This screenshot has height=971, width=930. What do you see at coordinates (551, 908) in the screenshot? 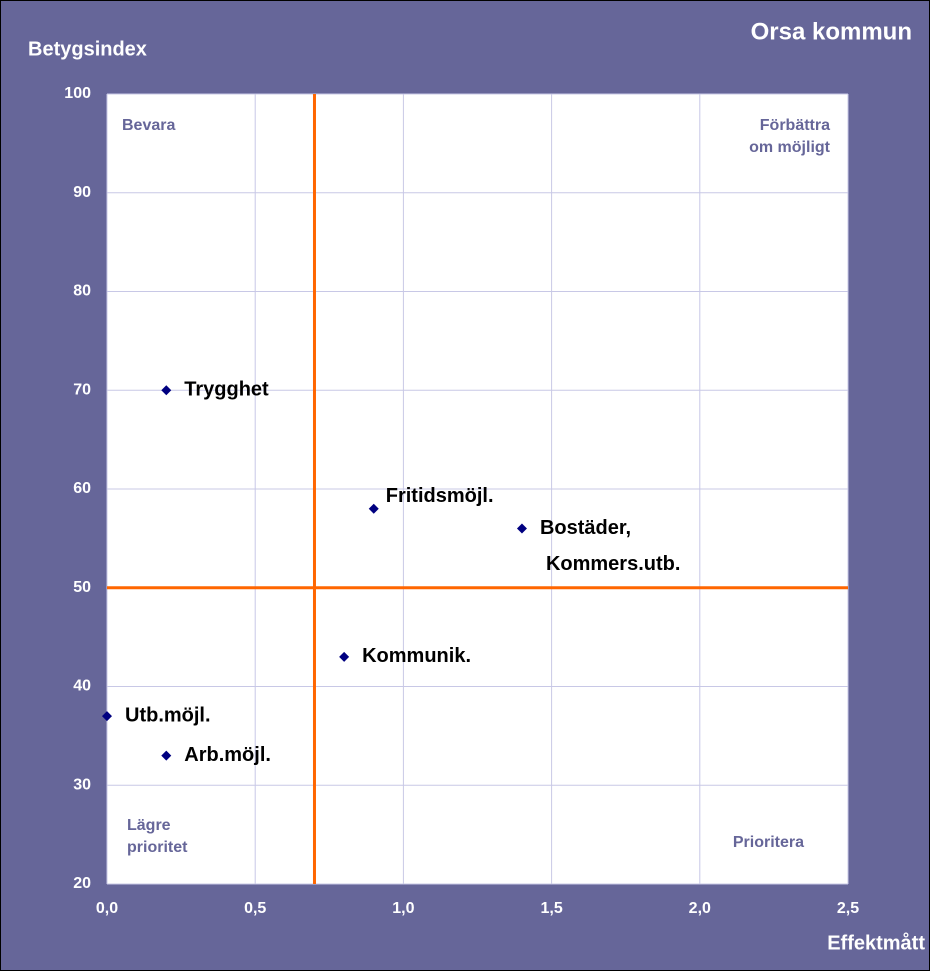
I see `x-tick-label: 1,5` at bounding box center [551, 908].